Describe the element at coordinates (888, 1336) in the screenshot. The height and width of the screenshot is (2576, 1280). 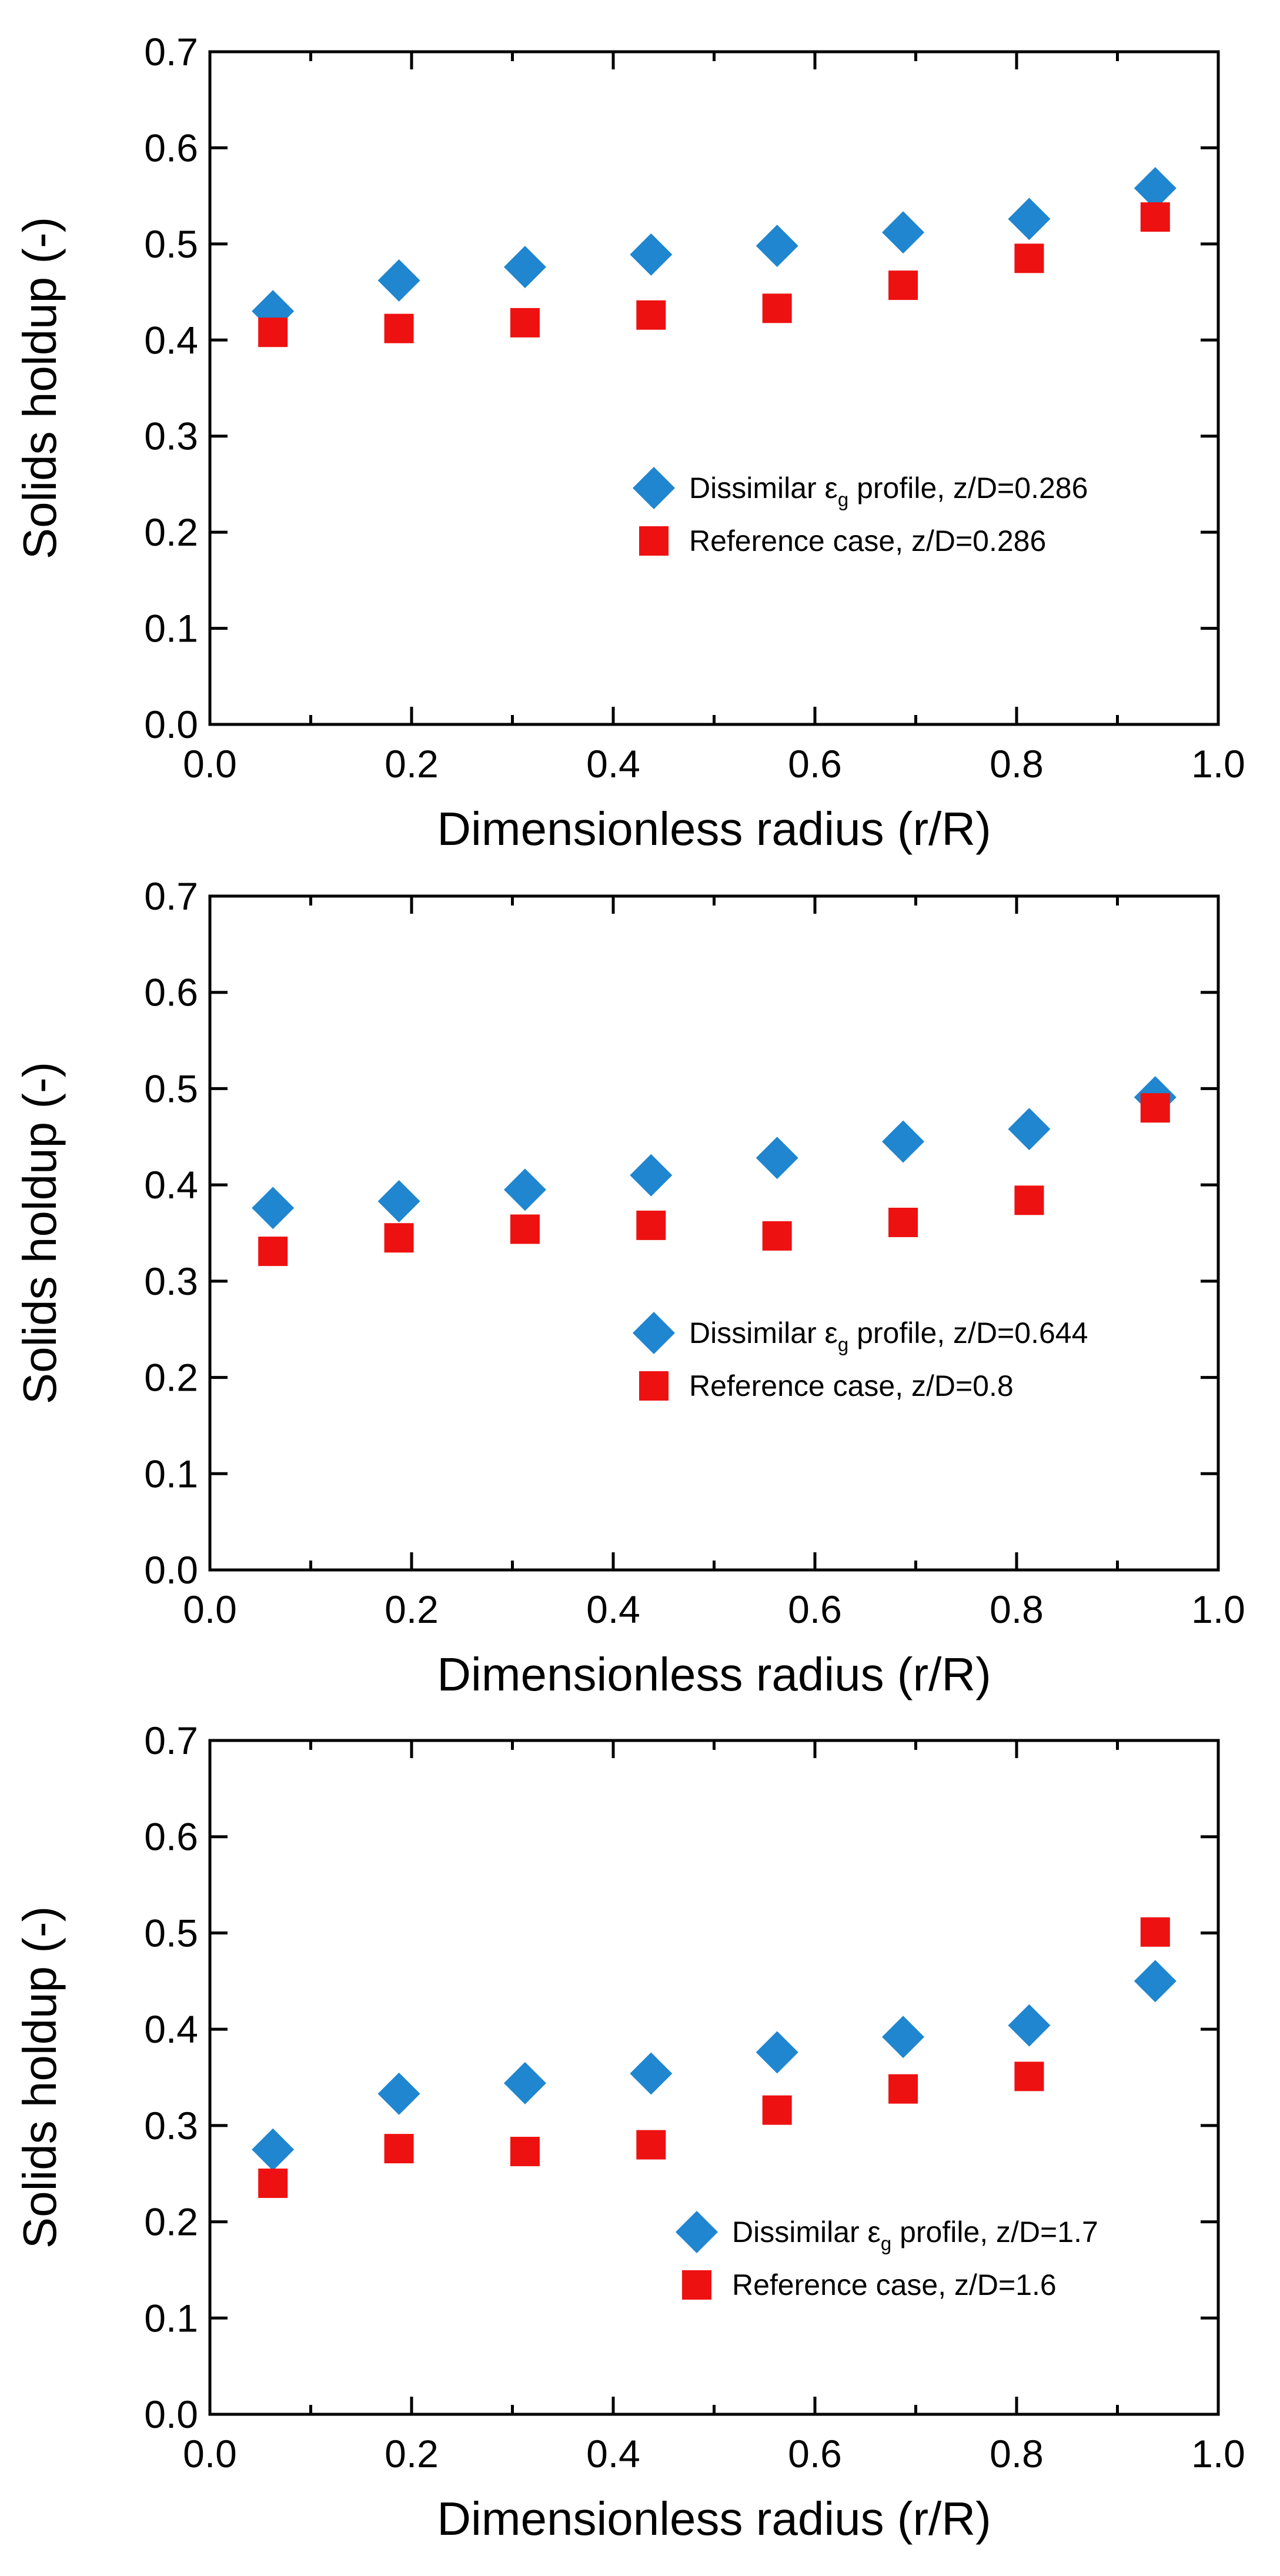
I see `legend-label: Dissimilar εg profile, z/D=0.644` at that location.